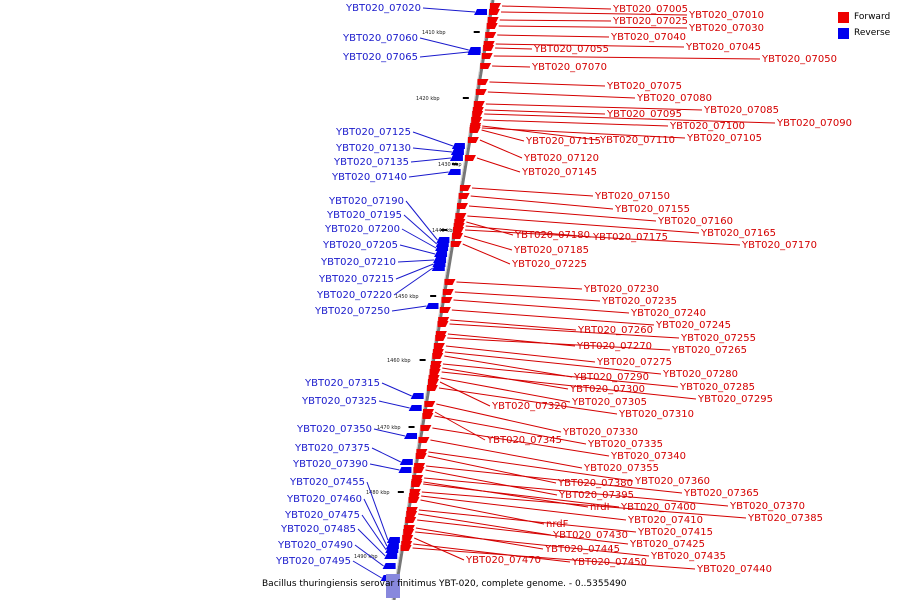 The height and width of the screenshot is (600, 900). What do you see at coordinates (559, 172) in the screenshot?
I see `forward-gene-label: YBT020_07145` at bounding box center [559, 172].